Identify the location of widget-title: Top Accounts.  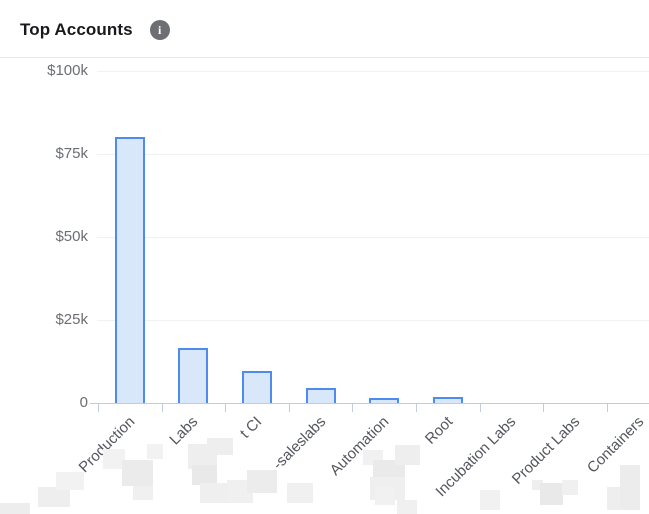
(76, 29).